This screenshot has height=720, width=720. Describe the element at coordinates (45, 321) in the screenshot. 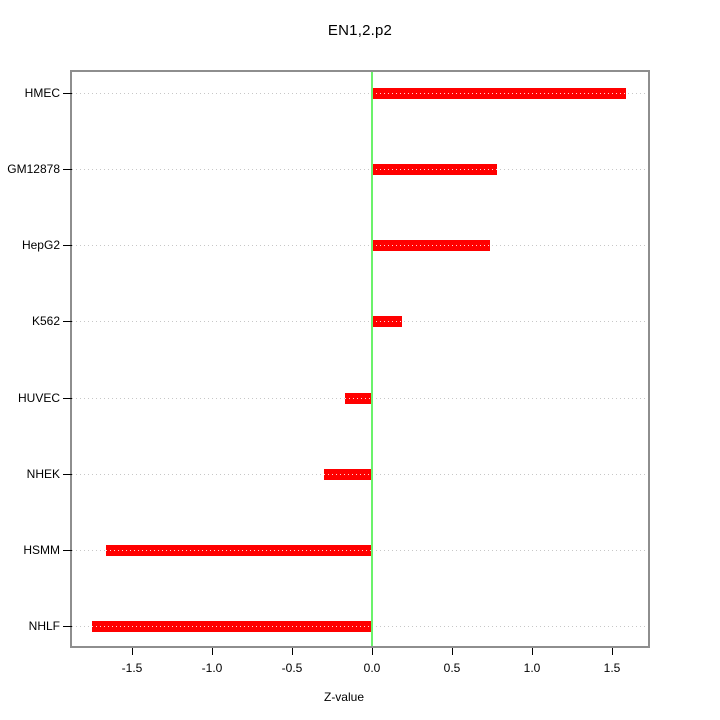

I see `y-tick-label: K562` at that location.